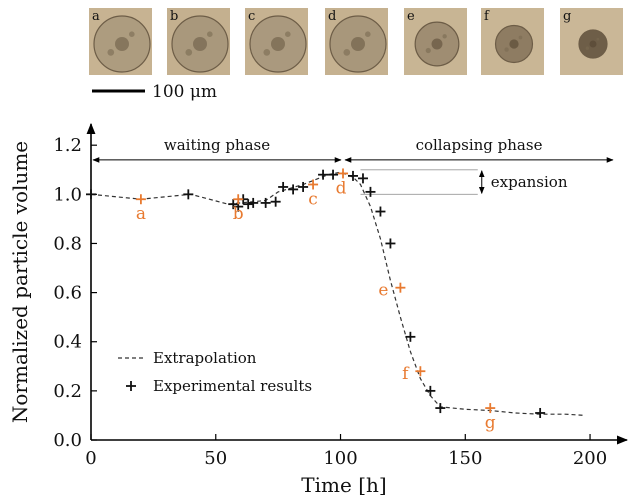 This screenshot has width=630, height=502. Describe the element at coordinates (67, 243) in the screenshot. I see `y-tick-label: 0.8` at that location.